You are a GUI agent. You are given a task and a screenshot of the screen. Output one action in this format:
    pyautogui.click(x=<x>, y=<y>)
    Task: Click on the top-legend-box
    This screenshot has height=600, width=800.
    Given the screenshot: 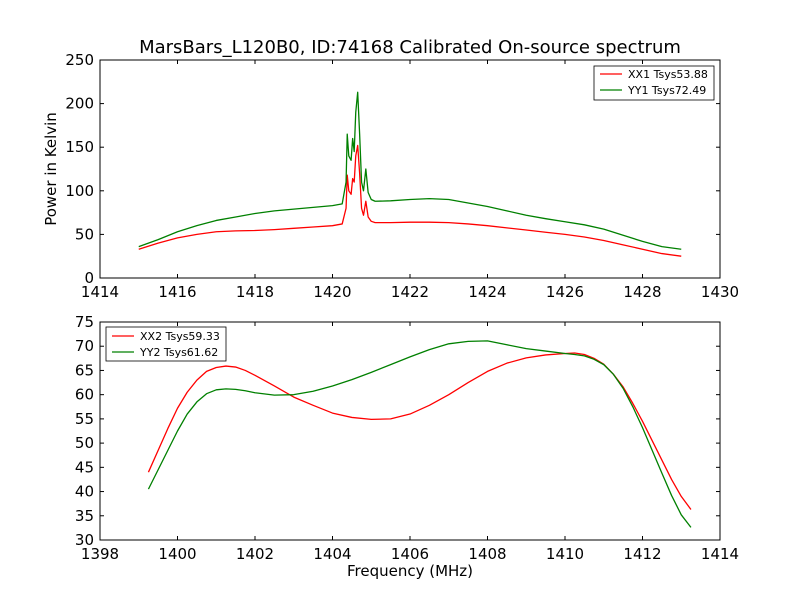 What is the action you would take?
    pyautogui.click(x=654, y=83)
    